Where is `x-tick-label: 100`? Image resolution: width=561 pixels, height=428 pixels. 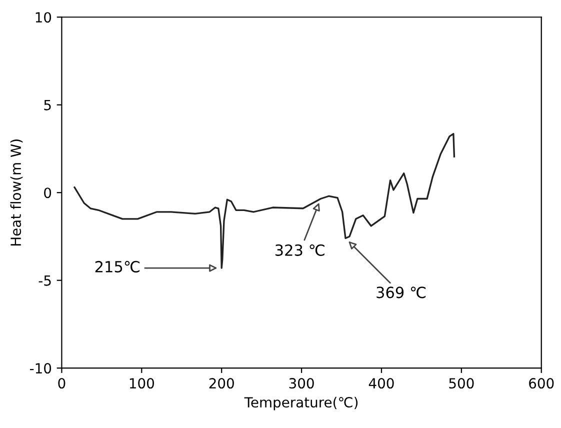 x-tick-label: 100 is located at coordinates (142, 383).